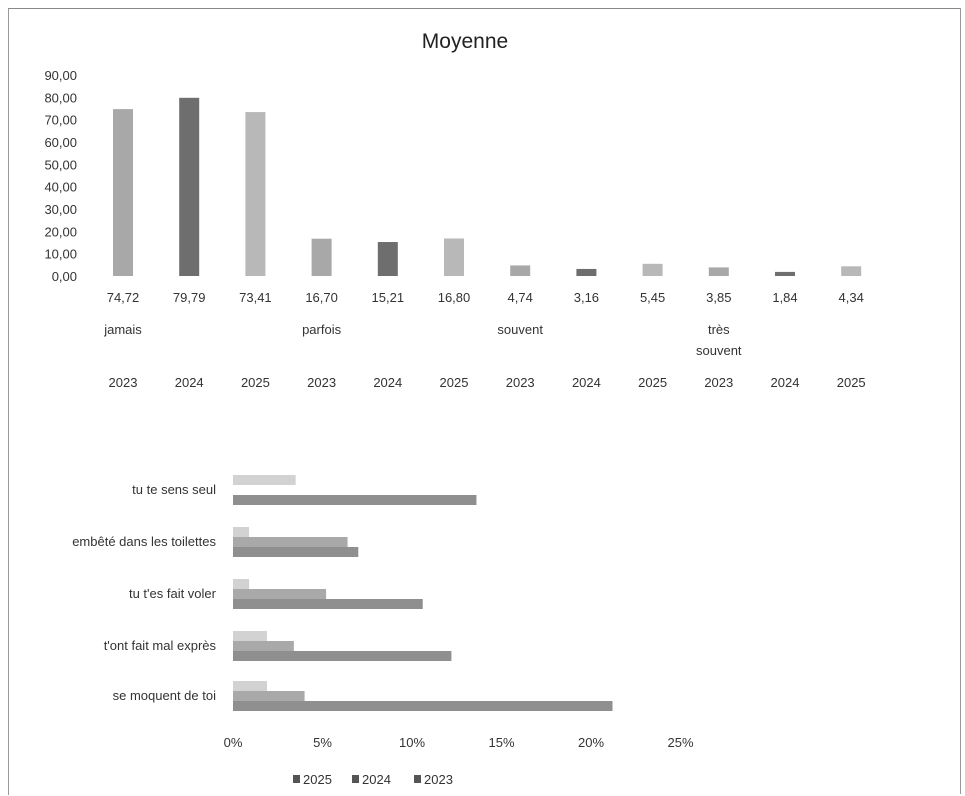 This screenshot has width=965, height=796. I want to click on category-label: embêté dans les toilettes, so click(144, 541).